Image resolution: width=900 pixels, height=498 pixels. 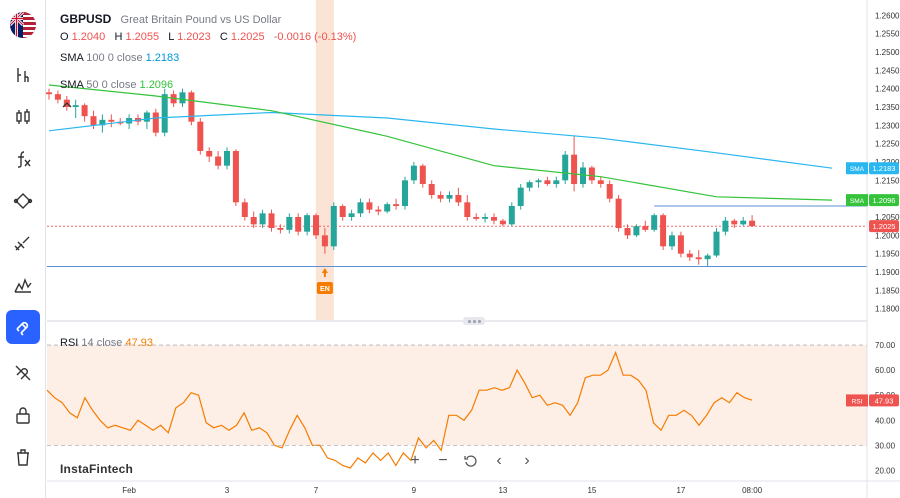 What do you see at coordinates (887, 272) in the screenshot?
I see `price-tick-label: 1.1900` at bounding box center [887, 272].